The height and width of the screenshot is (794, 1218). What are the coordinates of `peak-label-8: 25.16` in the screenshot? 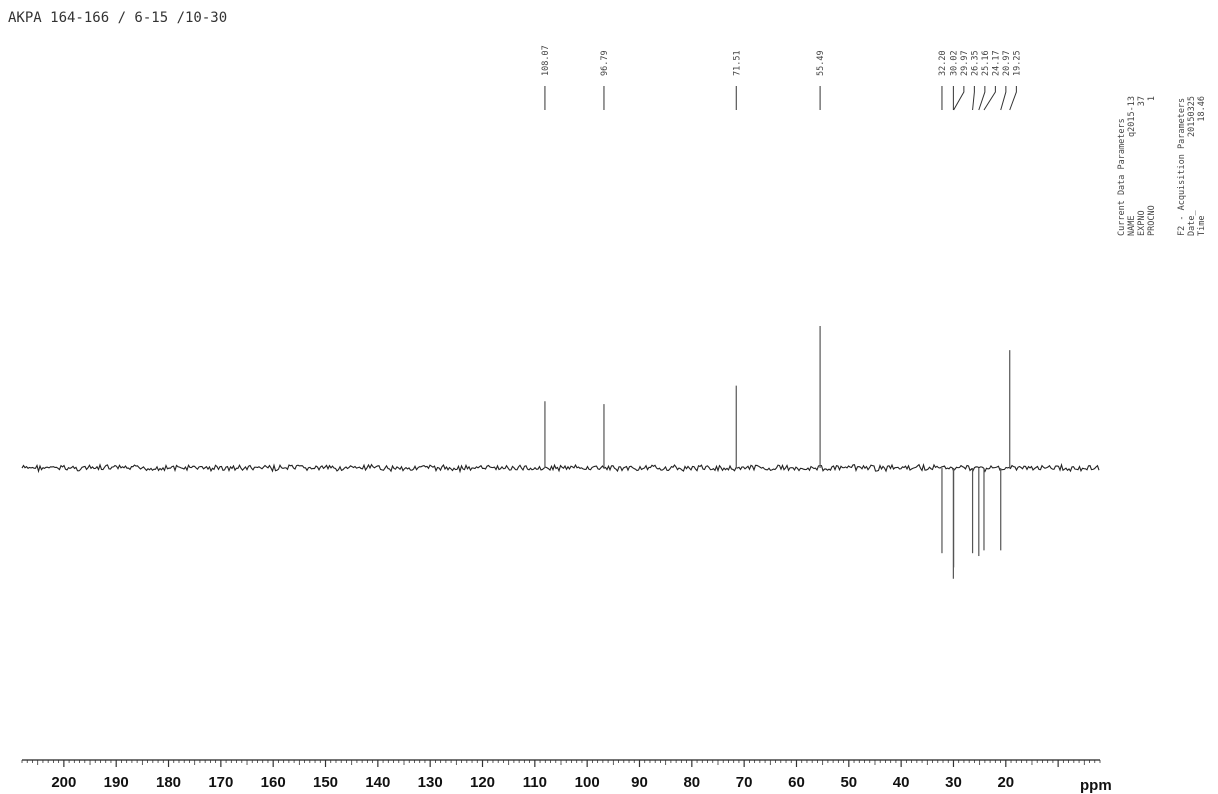 It's located at (986, 63).